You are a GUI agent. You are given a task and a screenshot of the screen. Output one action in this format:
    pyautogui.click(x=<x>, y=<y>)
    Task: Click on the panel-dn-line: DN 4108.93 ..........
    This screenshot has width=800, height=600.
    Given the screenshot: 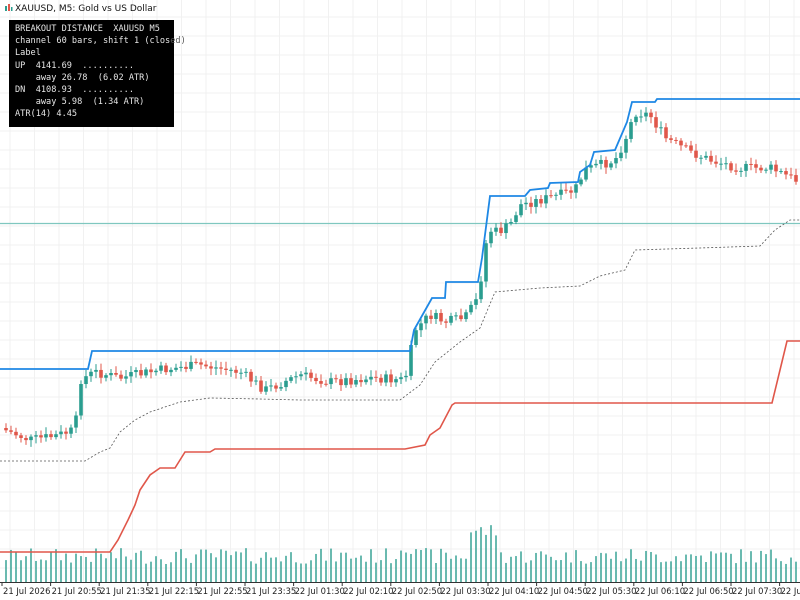 What is the action you would take?
    pyautogui.click(x=74, y=90)
    